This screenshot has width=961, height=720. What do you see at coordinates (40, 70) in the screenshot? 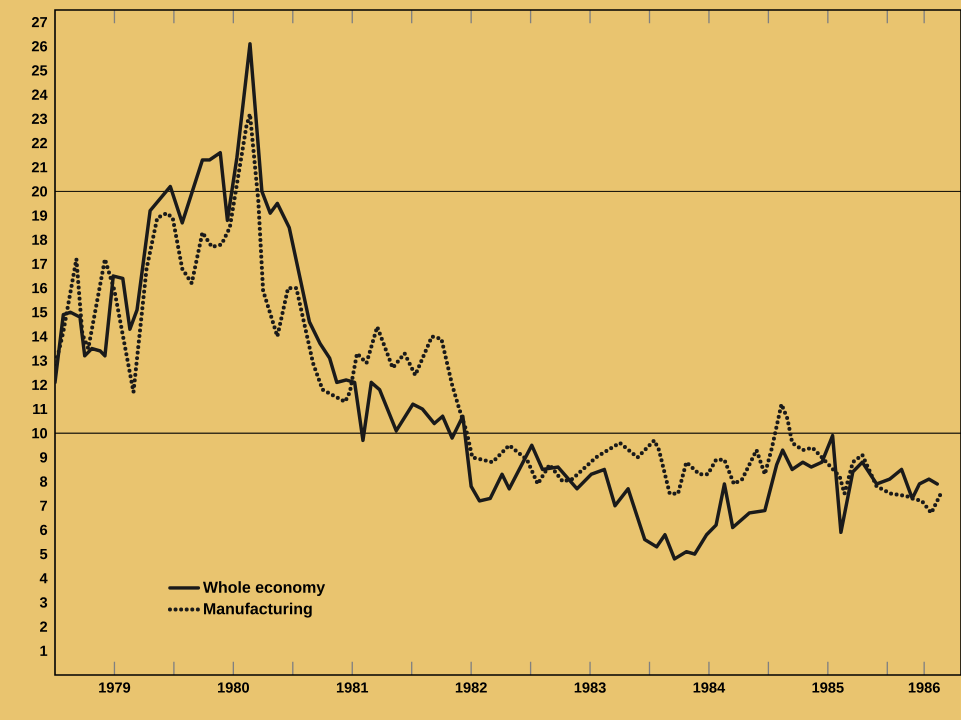
I see `y-tick-label: 25` at bounding box center [40, 70].